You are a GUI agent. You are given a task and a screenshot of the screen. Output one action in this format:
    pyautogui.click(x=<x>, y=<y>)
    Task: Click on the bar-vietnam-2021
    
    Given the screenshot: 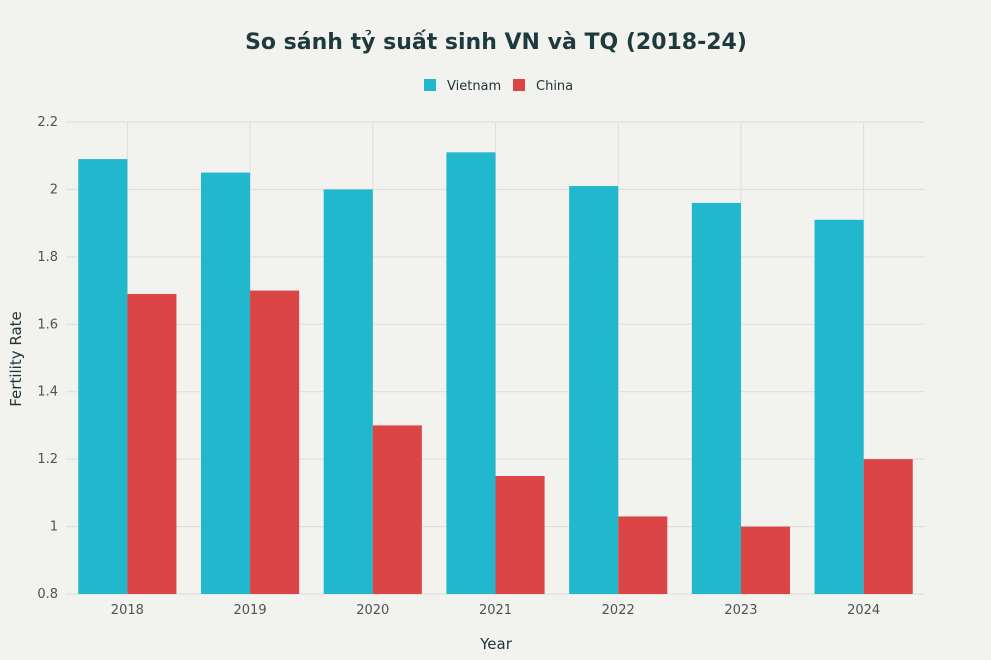 What is the action you would take?
    pyautogui.click(x=471, y=373)
    